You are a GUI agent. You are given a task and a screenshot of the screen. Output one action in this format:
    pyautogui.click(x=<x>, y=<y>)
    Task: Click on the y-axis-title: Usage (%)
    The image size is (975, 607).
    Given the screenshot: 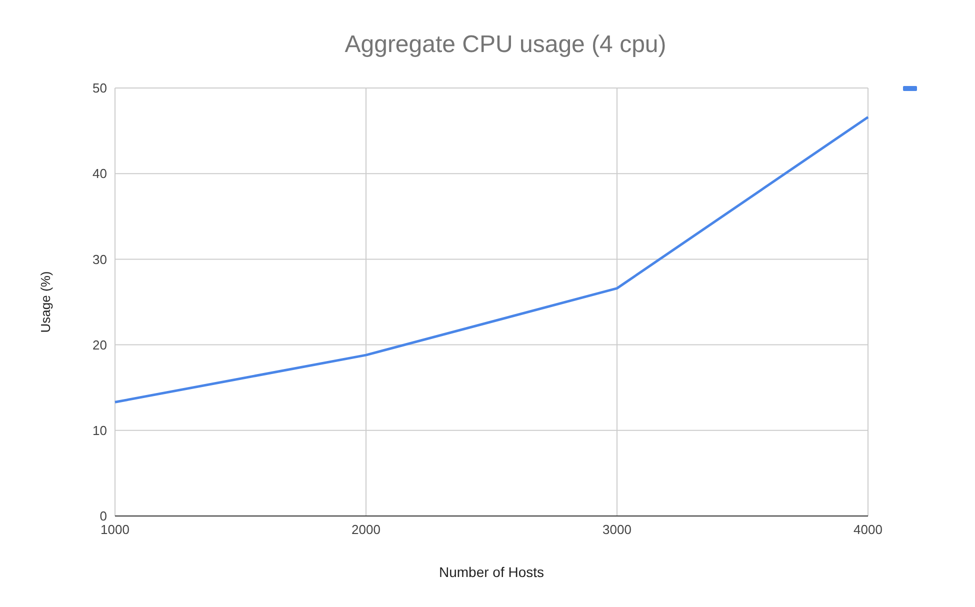 What is the action you would take?
    pyautogui.click(x=45, y=302)
    